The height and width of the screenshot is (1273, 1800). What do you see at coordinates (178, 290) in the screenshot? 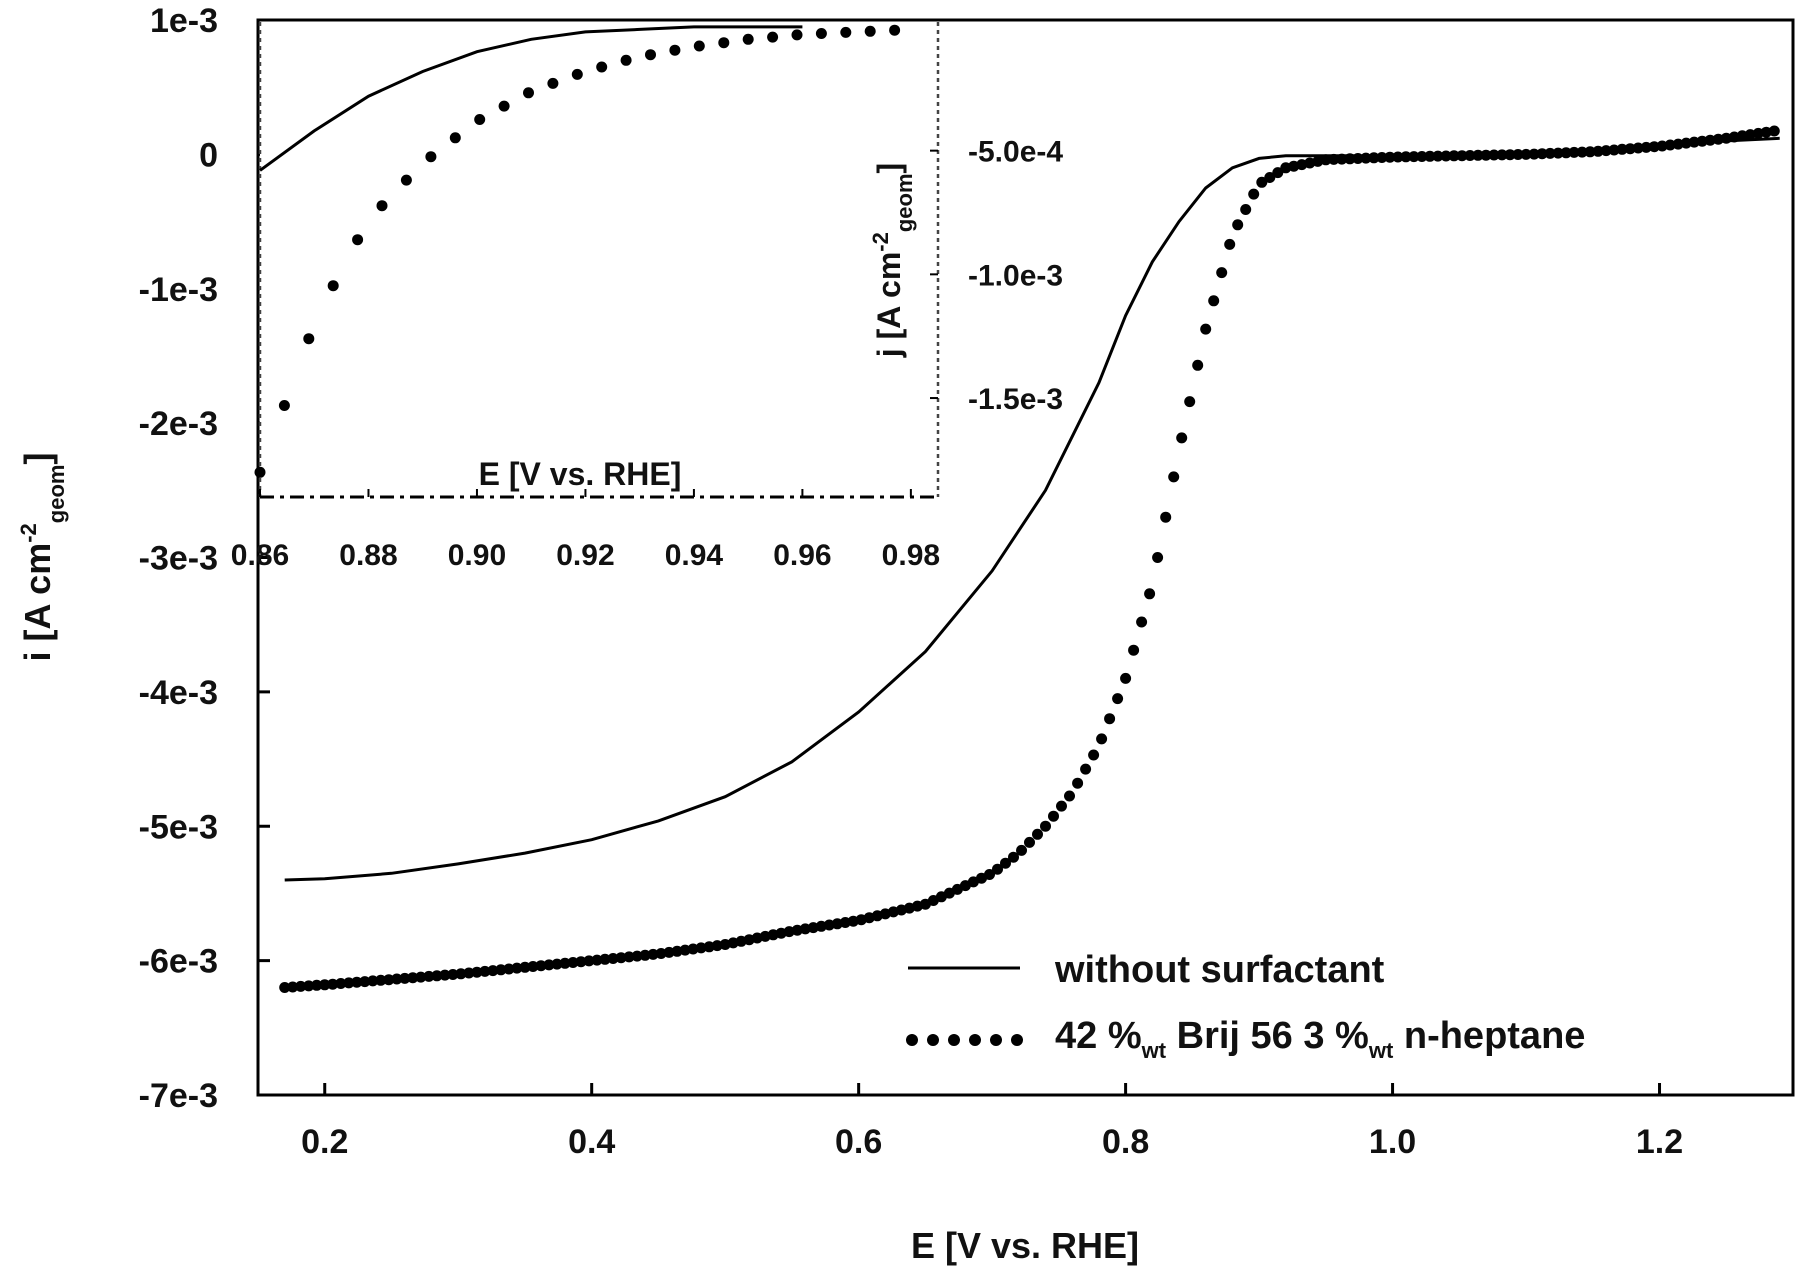
I see `main-y-tick-label-2: -1e-3` at bounding box center [178, 290].